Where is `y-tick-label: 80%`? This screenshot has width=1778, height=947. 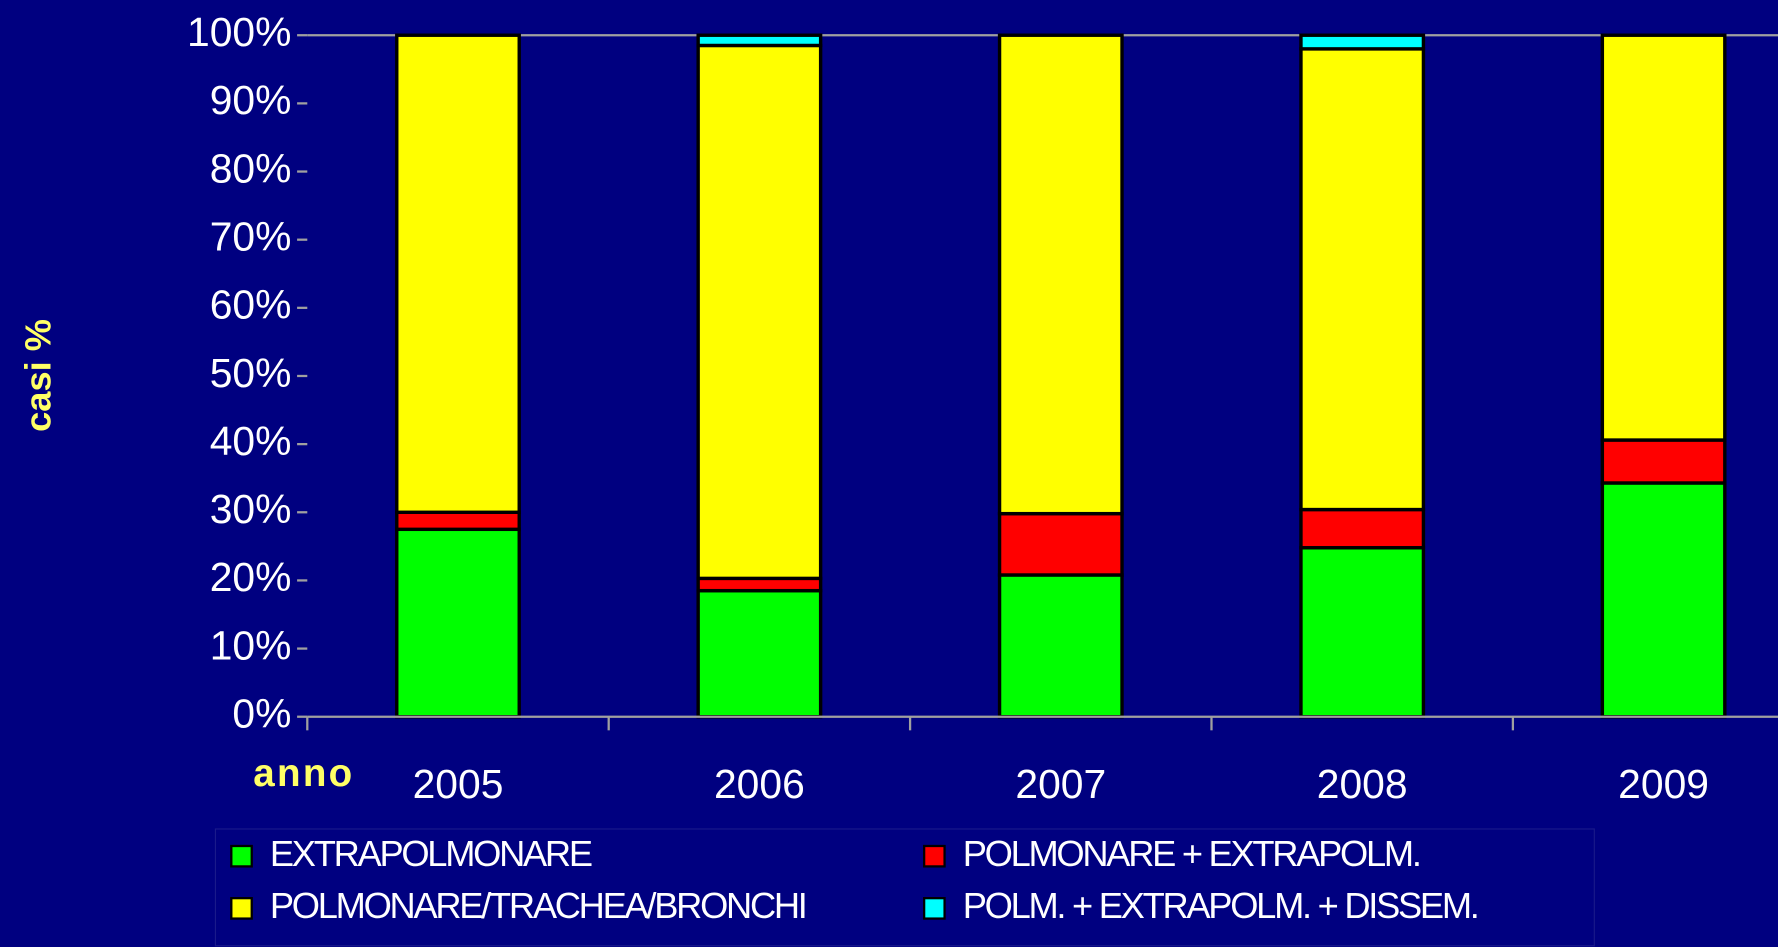
y-tick-label: 80% is located at coordinates (251, 168).